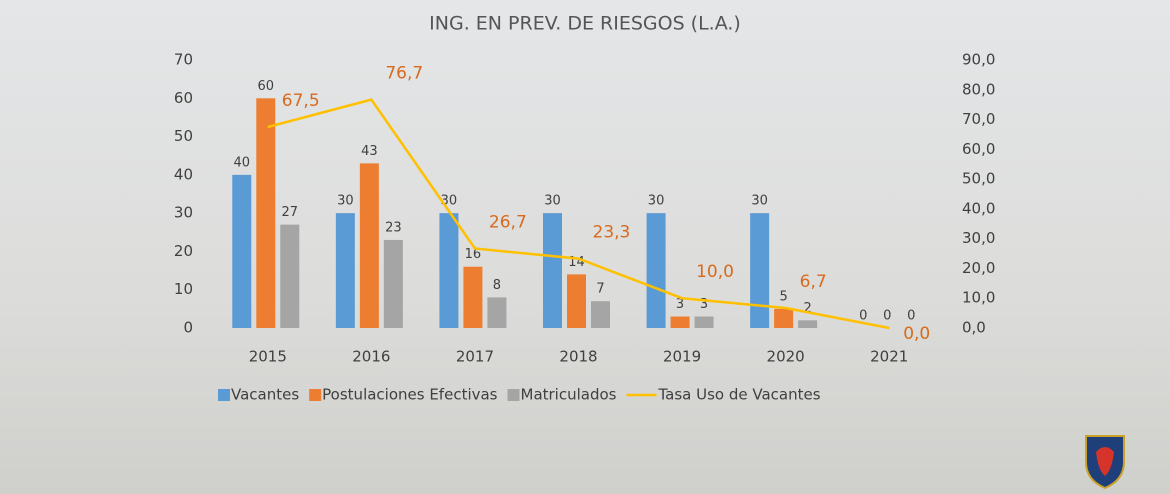 This screenshot has height=494, width=1170. What do you see at coordinates (813, 282) in the screenshot?
I see `line-label: 6,7` at bounding box center [813, 282].